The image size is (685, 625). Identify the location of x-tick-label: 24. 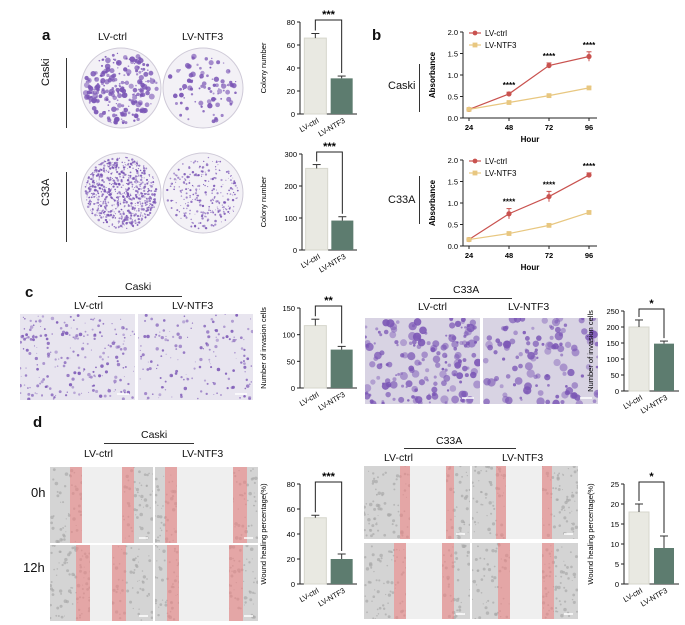
(469, 127).